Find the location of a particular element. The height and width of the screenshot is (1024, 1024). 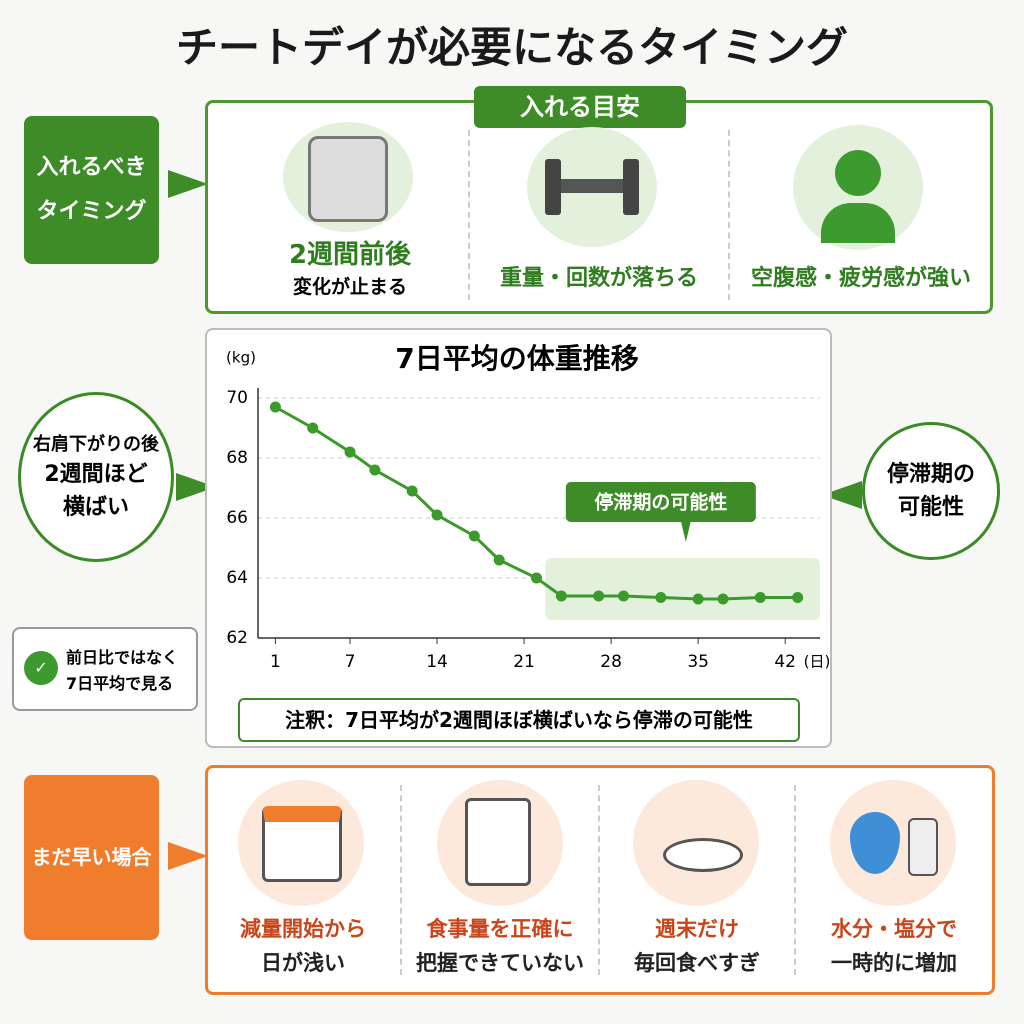

text: 食事量を正確に is located at coordinates (500, 929).